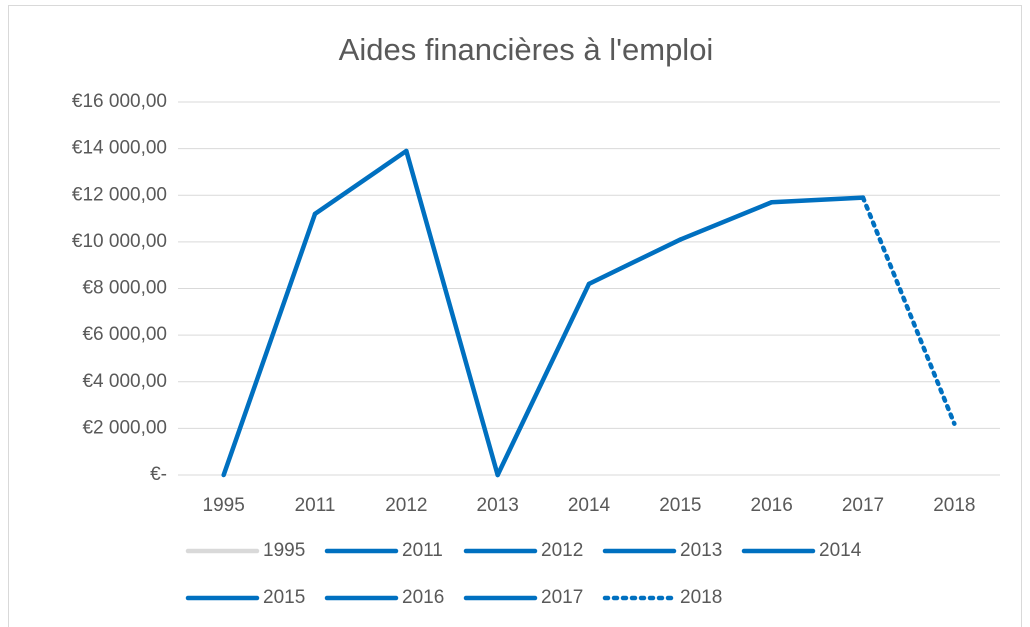 The image size is (1030, 627). I want to click on x-tick-label: 2016, so click(772, 505).